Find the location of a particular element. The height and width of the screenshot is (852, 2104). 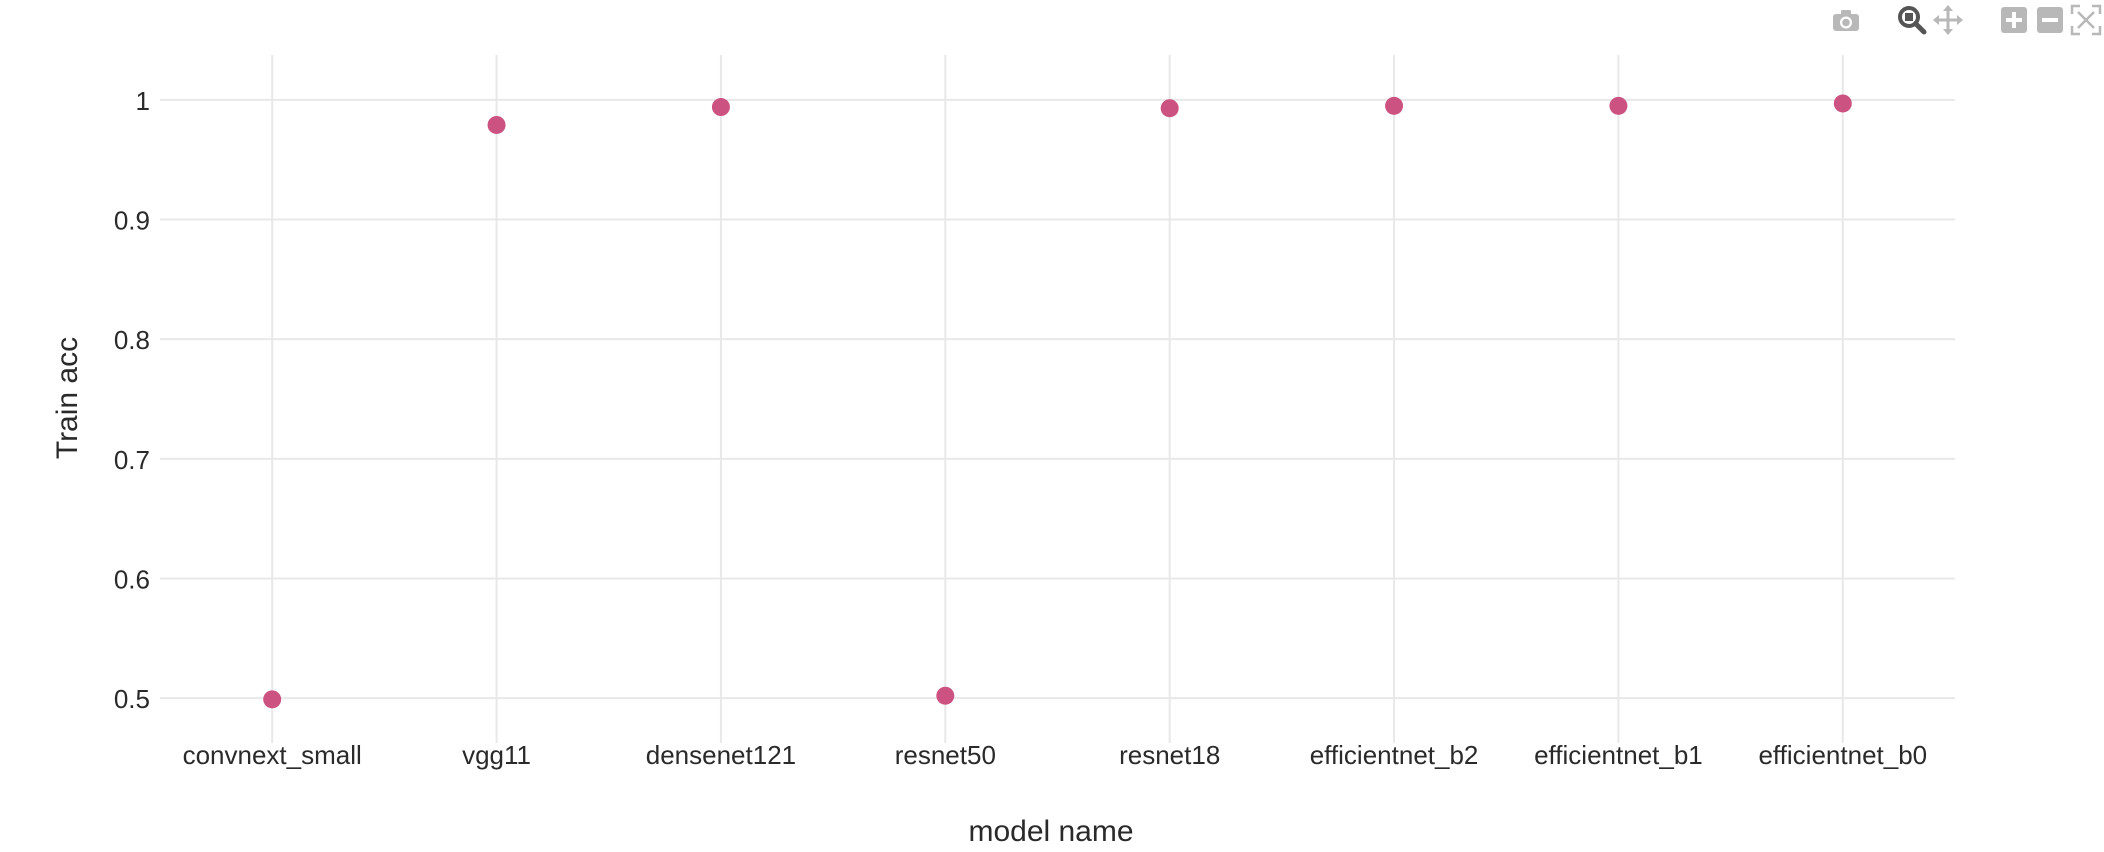

y-tick-labels: 0.5 0.6 0.7 0.8 0.9 1 is located at coordinates (132, 400).